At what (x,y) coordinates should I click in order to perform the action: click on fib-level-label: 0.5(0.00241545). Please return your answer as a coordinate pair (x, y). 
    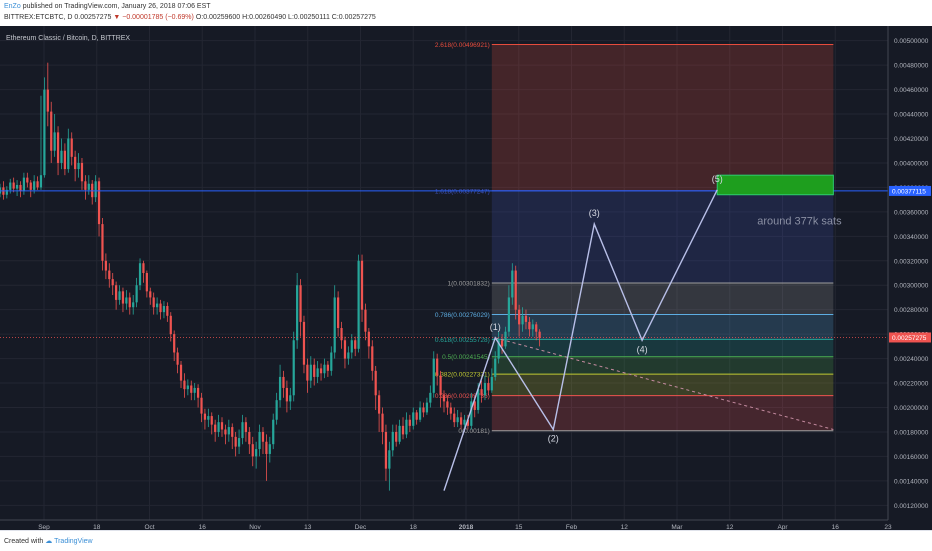
    Looking at the image, I should click on (466, 357).